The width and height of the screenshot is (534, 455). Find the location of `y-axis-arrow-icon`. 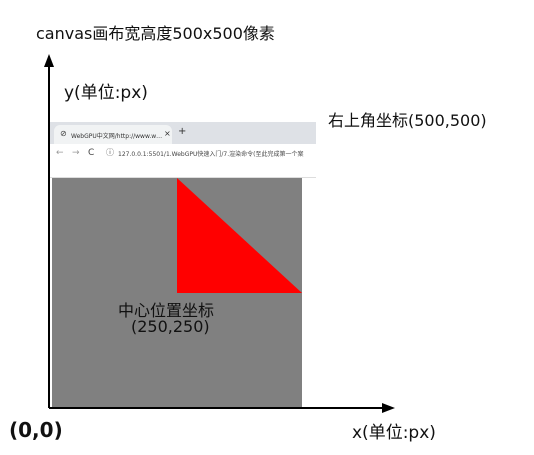

y-axis-arrow-icon is located at coordinates (49, 60).